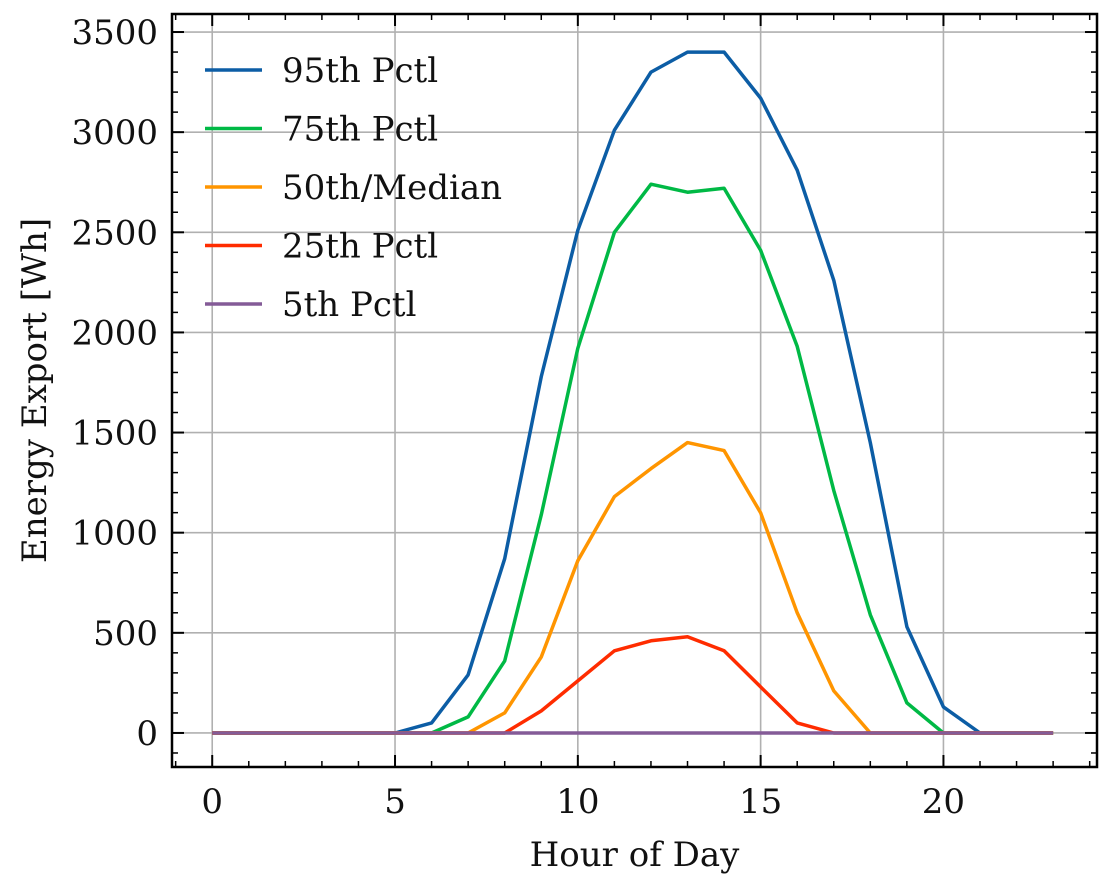 The height and width of the screenshot is (887, 1113). What do you see at coordinates (760, 802) in the screenshot?
I see `x-tick-label: 15` at bounding box center [760, 802].